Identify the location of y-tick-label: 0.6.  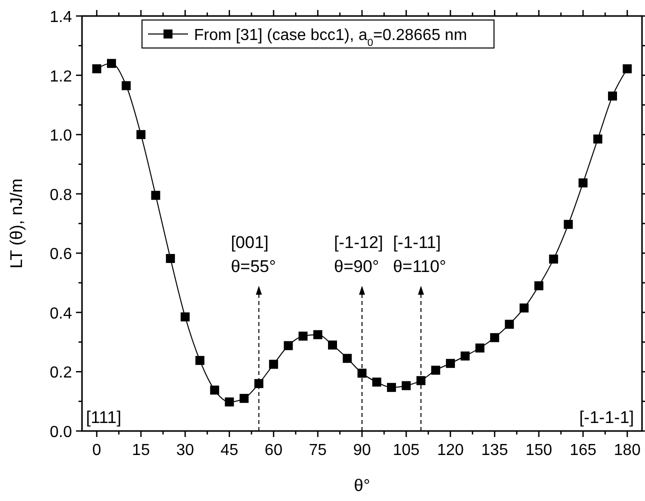
(61, 255).